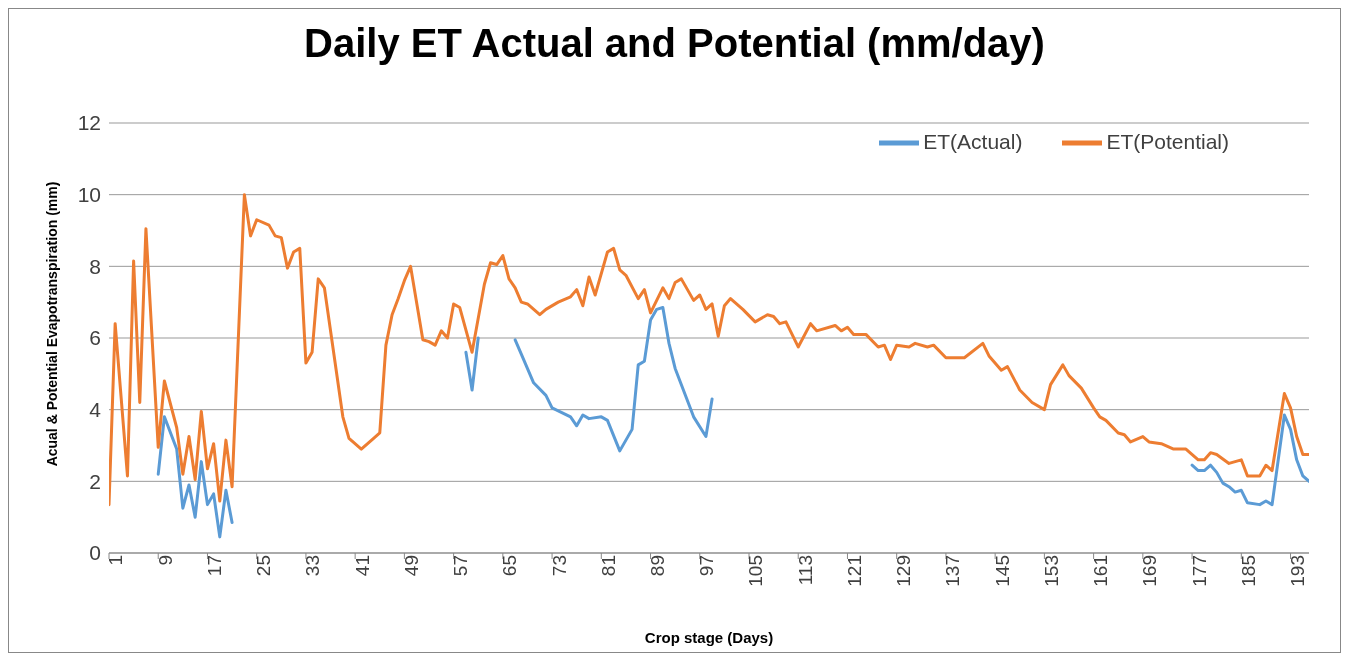 The image size is (1351, 663). I want to click on x-tick-label: 1, so click(116, 560).